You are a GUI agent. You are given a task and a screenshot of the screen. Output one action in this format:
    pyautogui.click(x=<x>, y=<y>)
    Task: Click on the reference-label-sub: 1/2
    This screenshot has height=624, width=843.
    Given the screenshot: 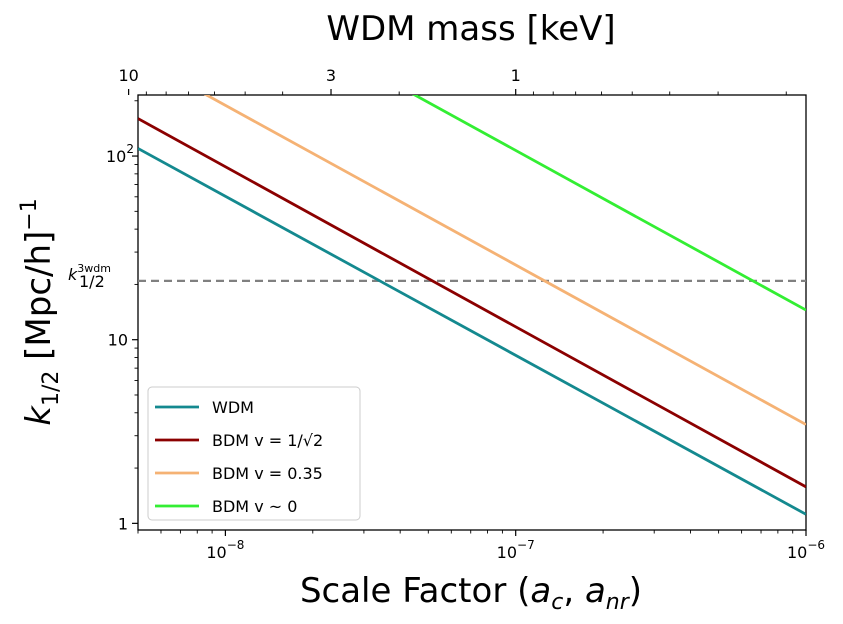 What is the action you would take?
    pyautogui.click(x=92, y=281)
    